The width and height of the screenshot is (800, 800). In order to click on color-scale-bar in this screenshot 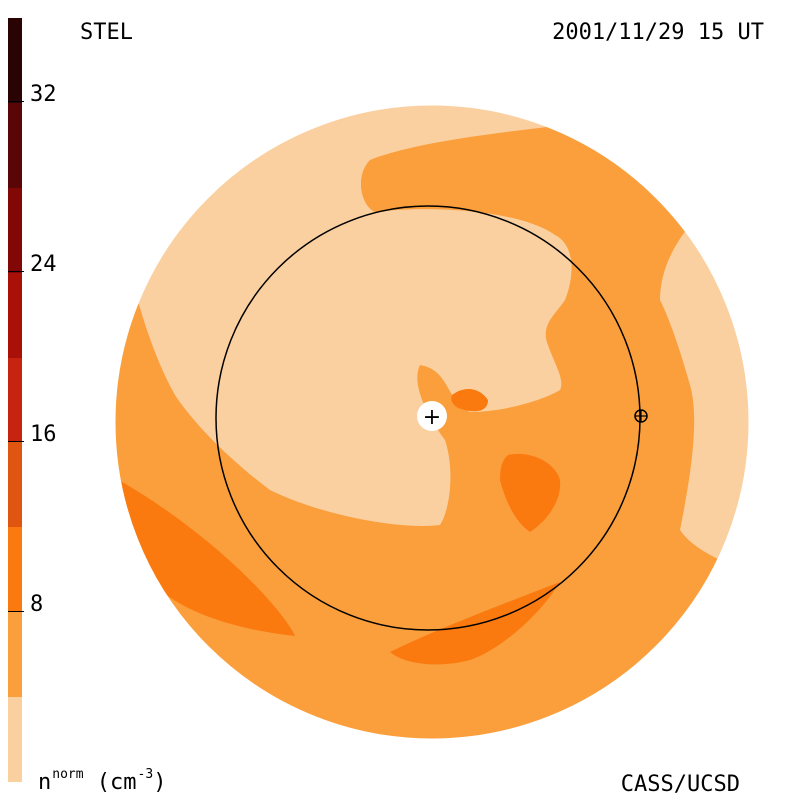, I will do `click(15, 400)`.